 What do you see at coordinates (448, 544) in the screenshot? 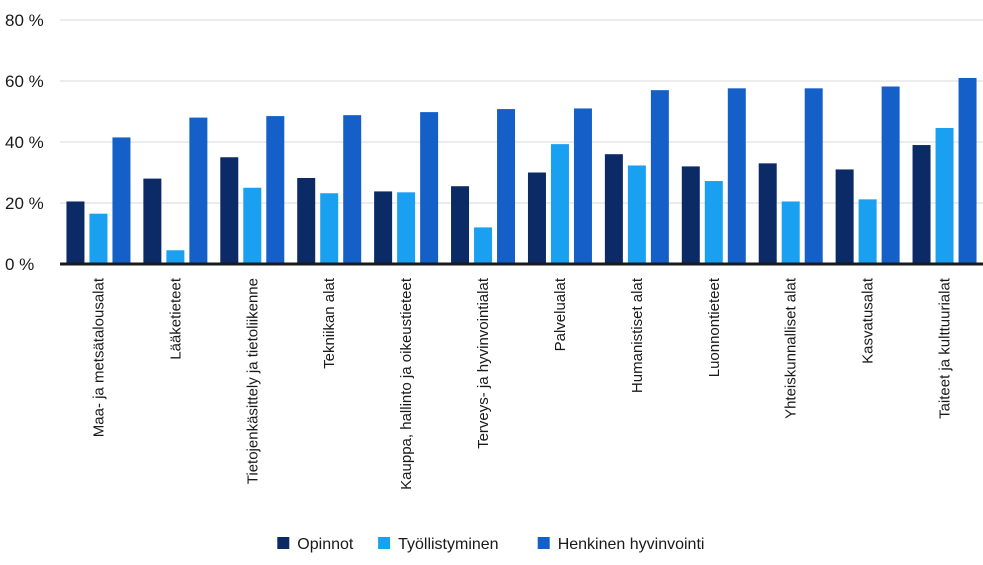
I see `legend-label: Työllistyminen` at bounding box center [448, 544].